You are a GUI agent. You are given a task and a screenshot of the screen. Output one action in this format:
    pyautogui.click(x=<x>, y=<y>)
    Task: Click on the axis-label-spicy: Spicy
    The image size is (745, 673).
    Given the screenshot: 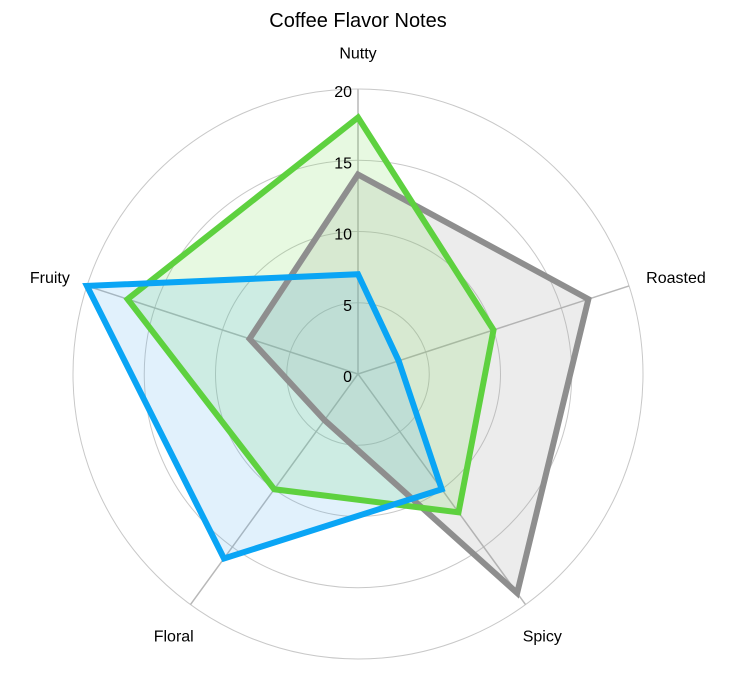 What is the action you would take?
    pyautogui.click(x=542, y=637)
    